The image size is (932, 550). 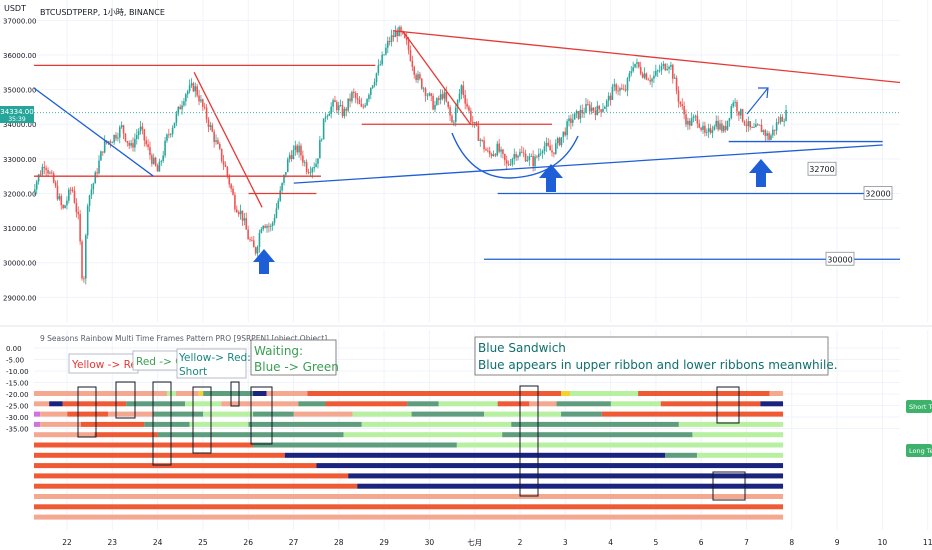 I want to click on time-tick-label: 27, so click(x=294, y=542).